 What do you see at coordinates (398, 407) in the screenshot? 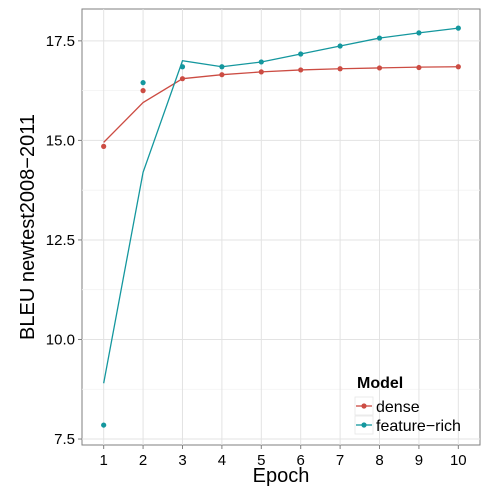
I see `legend-label: dense` at bounding box center [398, 407].